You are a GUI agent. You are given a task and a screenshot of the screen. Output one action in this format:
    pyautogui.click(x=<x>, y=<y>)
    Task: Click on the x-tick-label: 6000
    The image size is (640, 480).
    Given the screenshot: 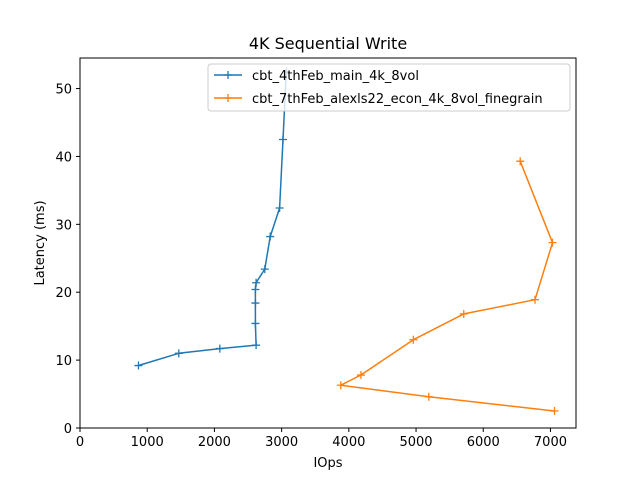 What is the action you would take?
    pyautogui.click(x=483, y=442)
    